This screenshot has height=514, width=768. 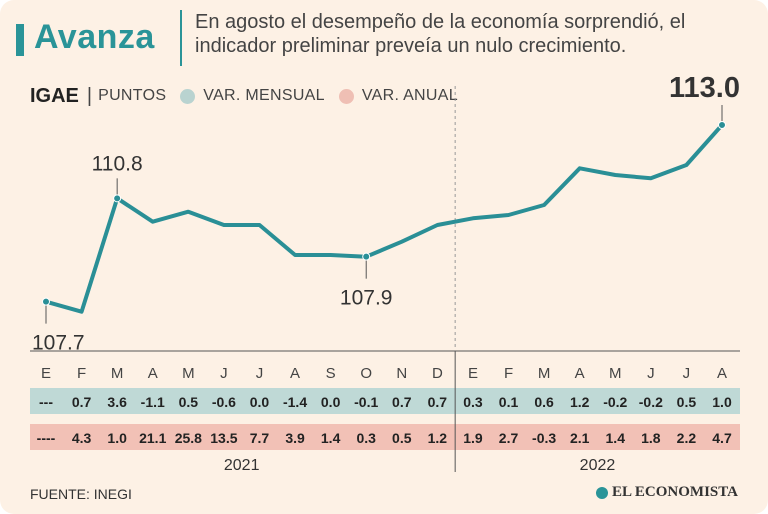 I want to click on year-label: 2022, so click(x=598, y=465).